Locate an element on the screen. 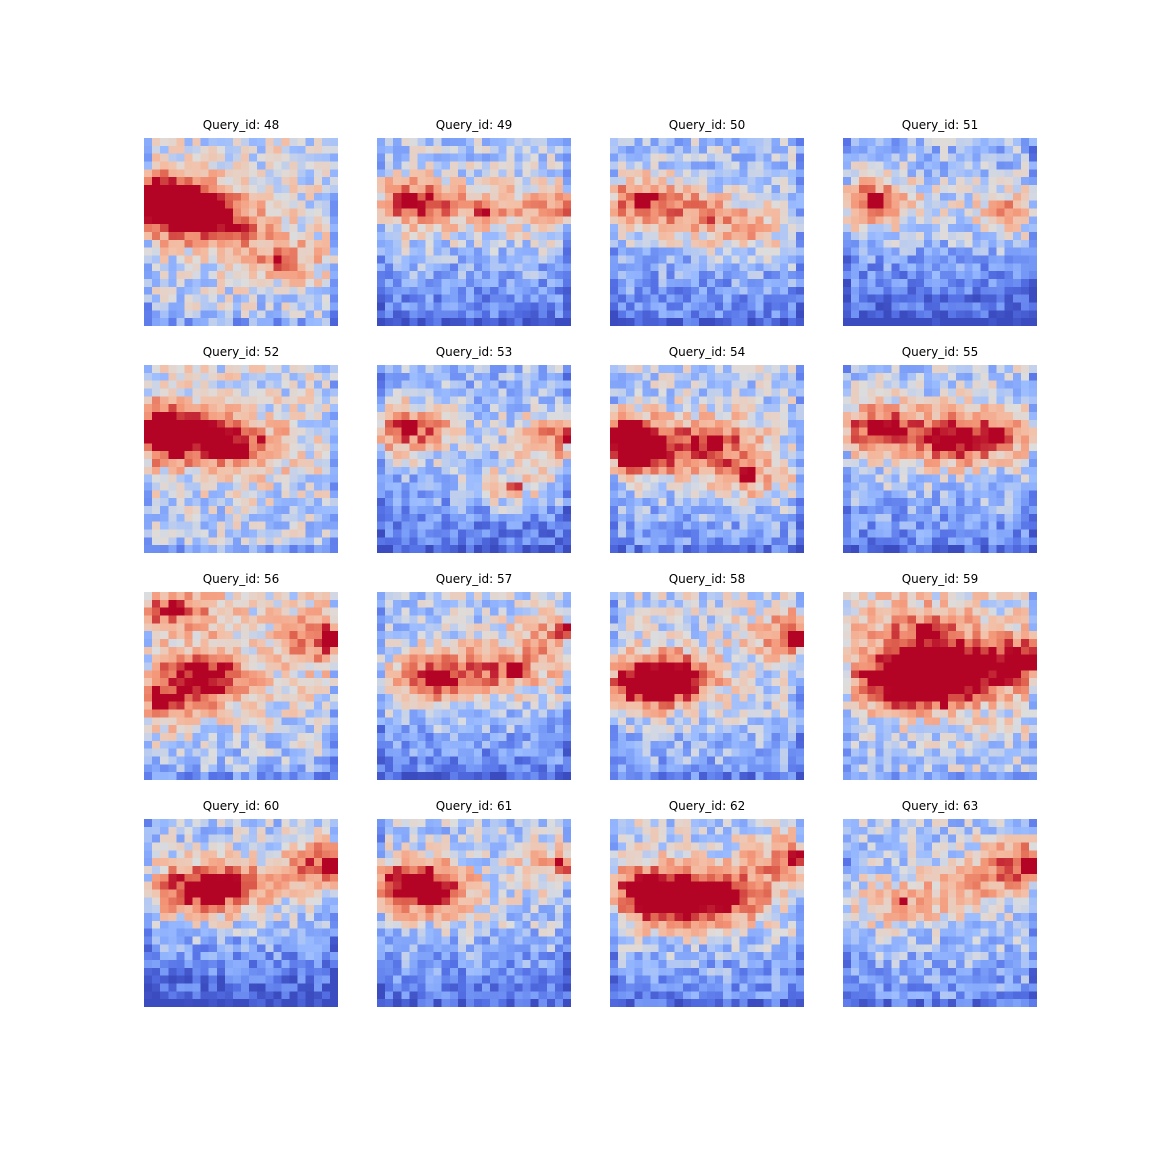  heatmap-svg is located at coordinates (241, 686).